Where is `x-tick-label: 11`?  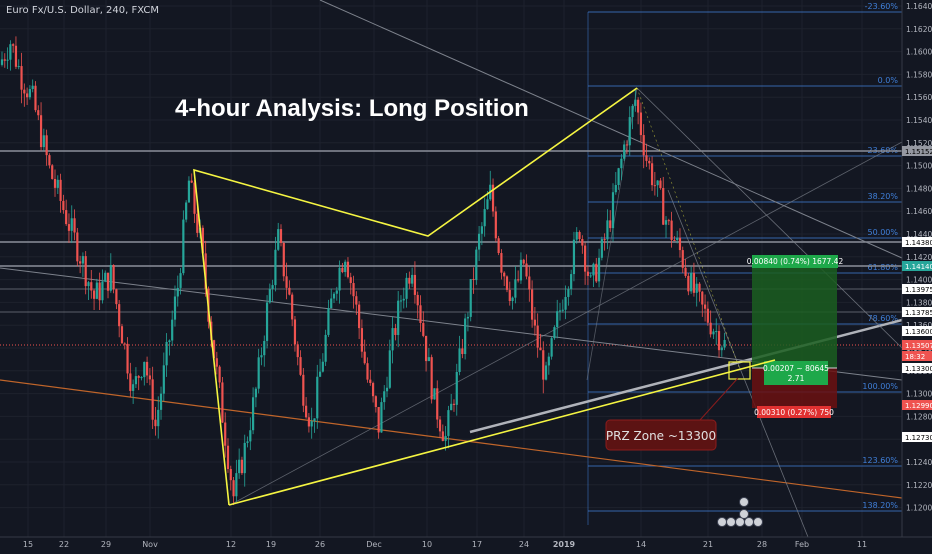 x-tick-label: 11 is located at coordinates (862, 544).